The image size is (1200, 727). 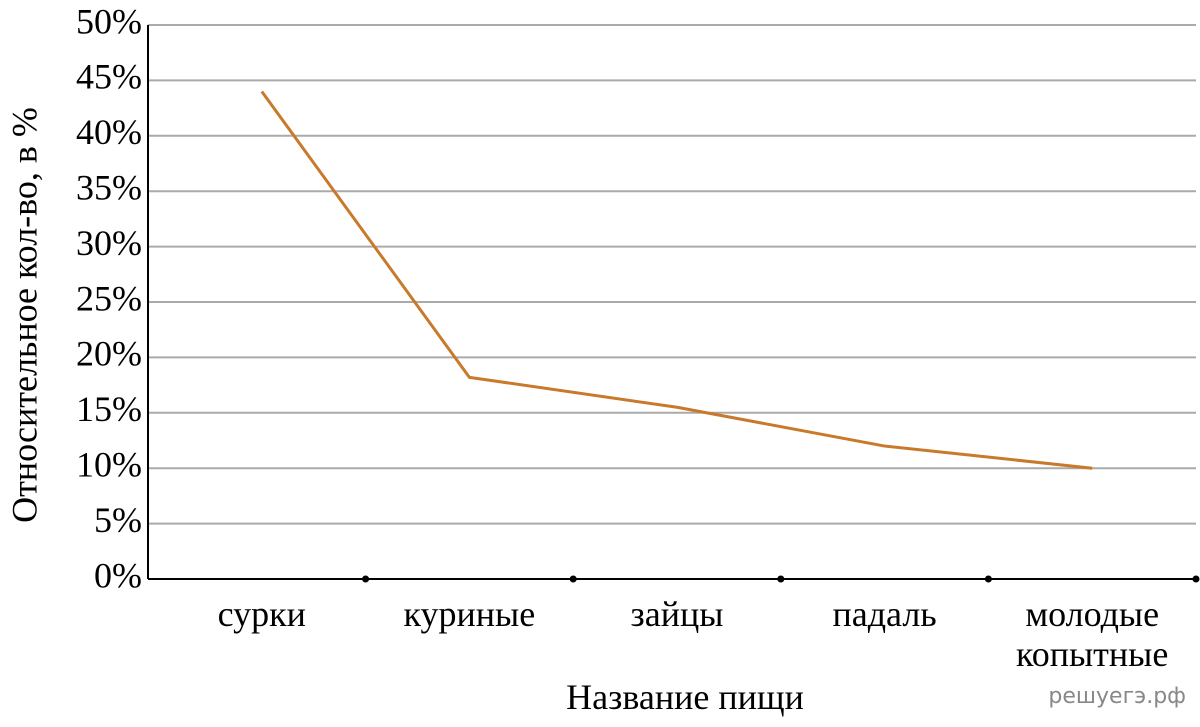 I want to click on y-tick-label: 50%, so click(x=109, y=21).